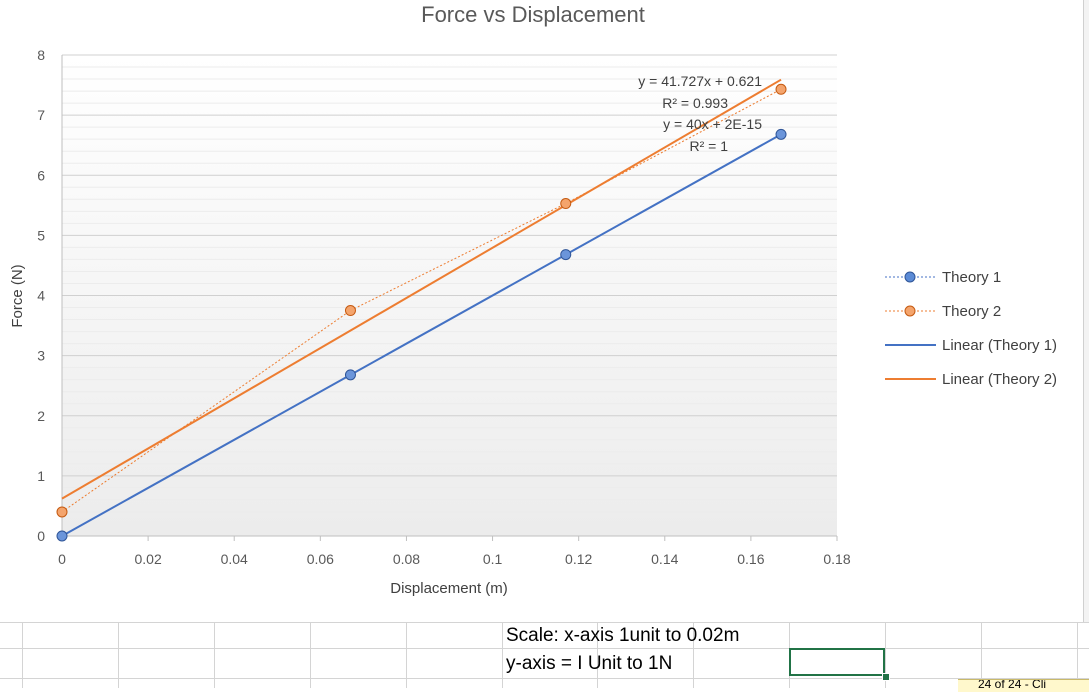 The width and height of the screenshot is (1089, 693). I want to click on x-tick-labels: 0 0.02 0.04 0.06 0.08 0.1 0.12 0.14 0.16 0.18, so click(454, 551).